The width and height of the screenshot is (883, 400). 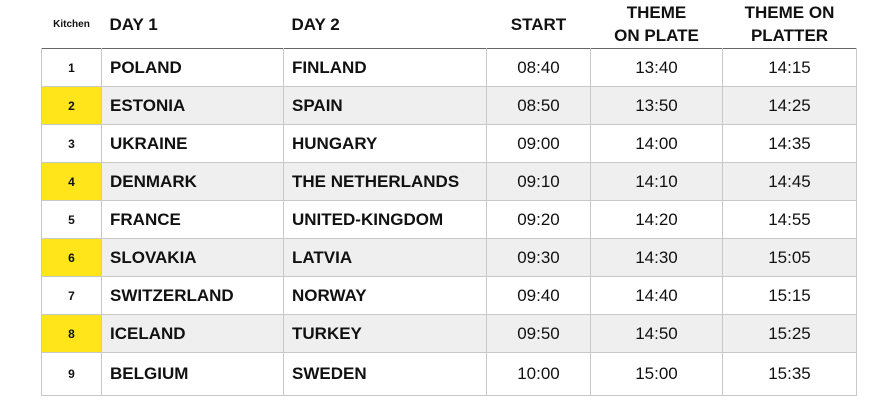 What do you see at coordinates (657, 24) in the screenshot?
I see `header-cell: THEME ON PLATE` at bounding box center [657, 24].